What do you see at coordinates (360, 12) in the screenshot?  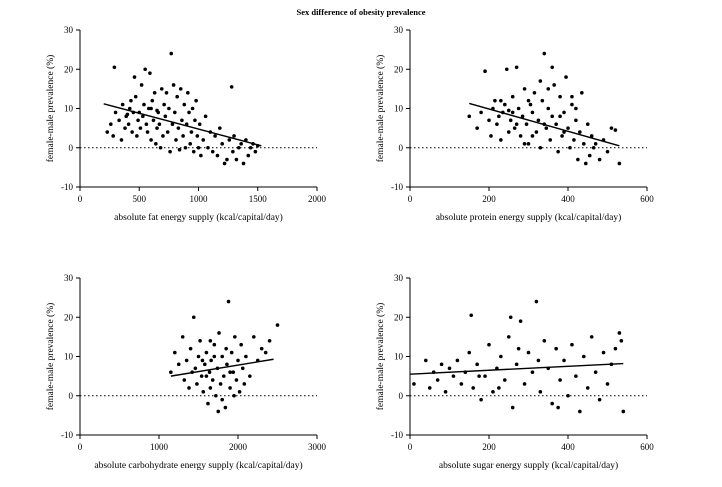 I see `figure-title: Sex difference of obesity prevalence` at bounding box center [360, 12].